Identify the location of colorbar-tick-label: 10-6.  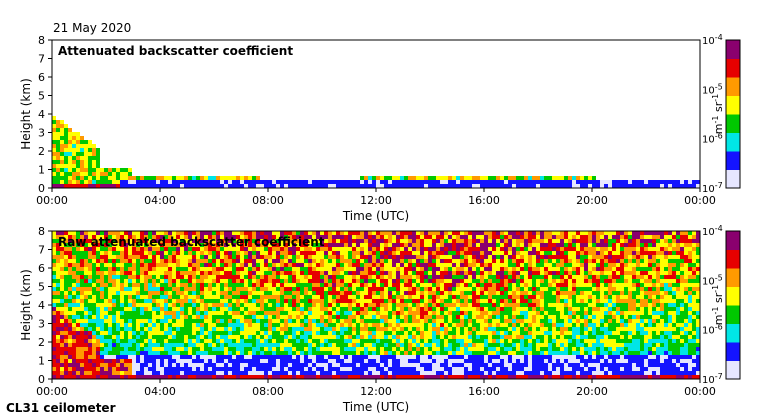
(712, 139).